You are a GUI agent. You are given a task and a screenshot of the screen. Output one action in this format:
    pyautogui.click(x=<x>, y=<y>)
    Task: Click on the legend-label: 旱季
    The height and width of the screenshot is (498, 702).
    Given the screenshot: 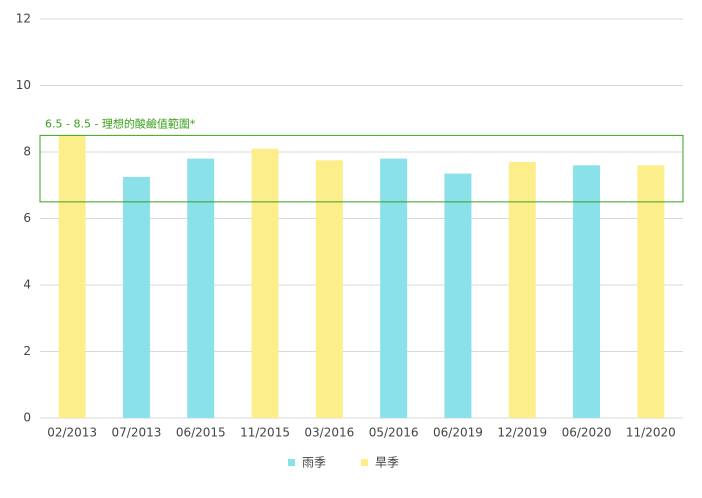 What is the action you would take?
    pyautogui.click(x=387, y=463)
    